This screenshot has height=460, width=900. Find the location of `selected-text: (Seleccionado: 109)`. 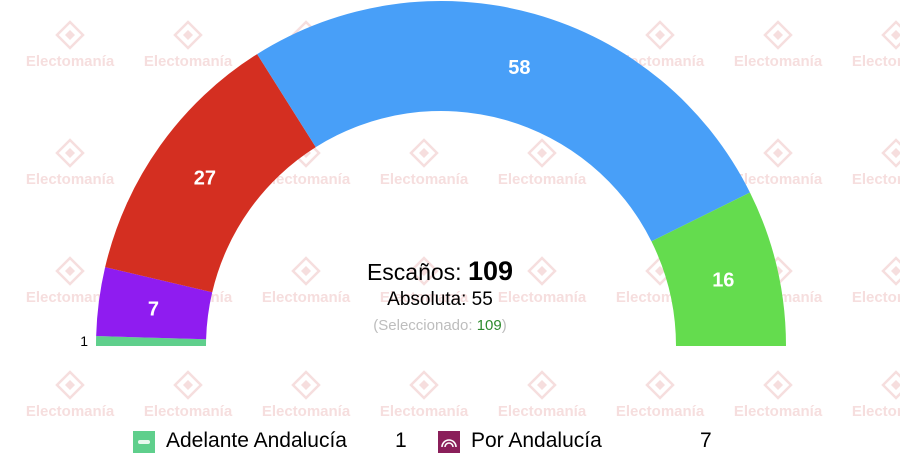

selected-text: (Seleccionado: 109) is located at coordinates (440, 326).